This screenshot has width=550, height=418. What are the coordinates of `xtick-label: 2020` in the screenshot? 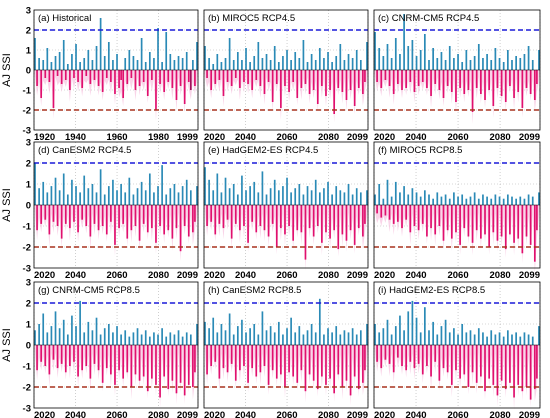 It's located at (214, 414).